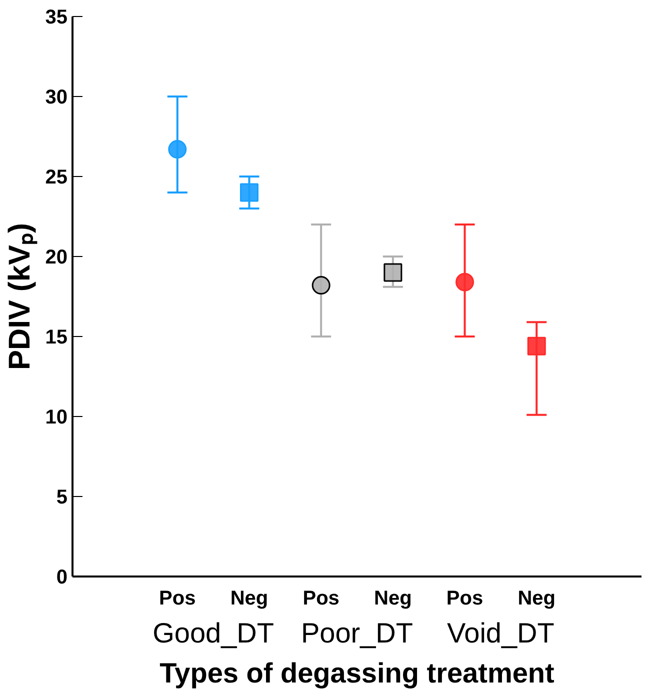 Image resolution: width=659 pixels, height=691 pixels. What do you see at coordinates (62, 577) in the screenshot?
I see `y-tick-label: 0` at bounding box center [62, 577].